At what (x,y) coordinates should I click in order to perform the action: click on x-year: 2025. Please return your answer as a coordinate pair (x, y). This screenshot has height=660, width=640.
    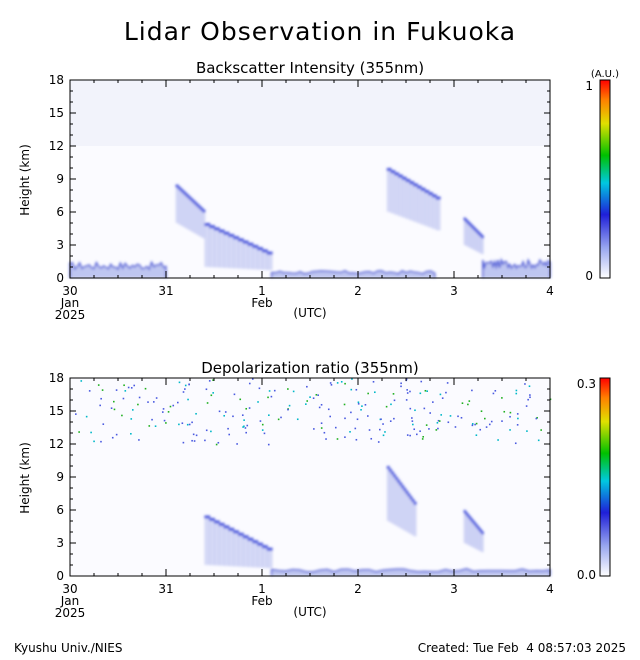
    Looking at the image, I should click on (70, 613).